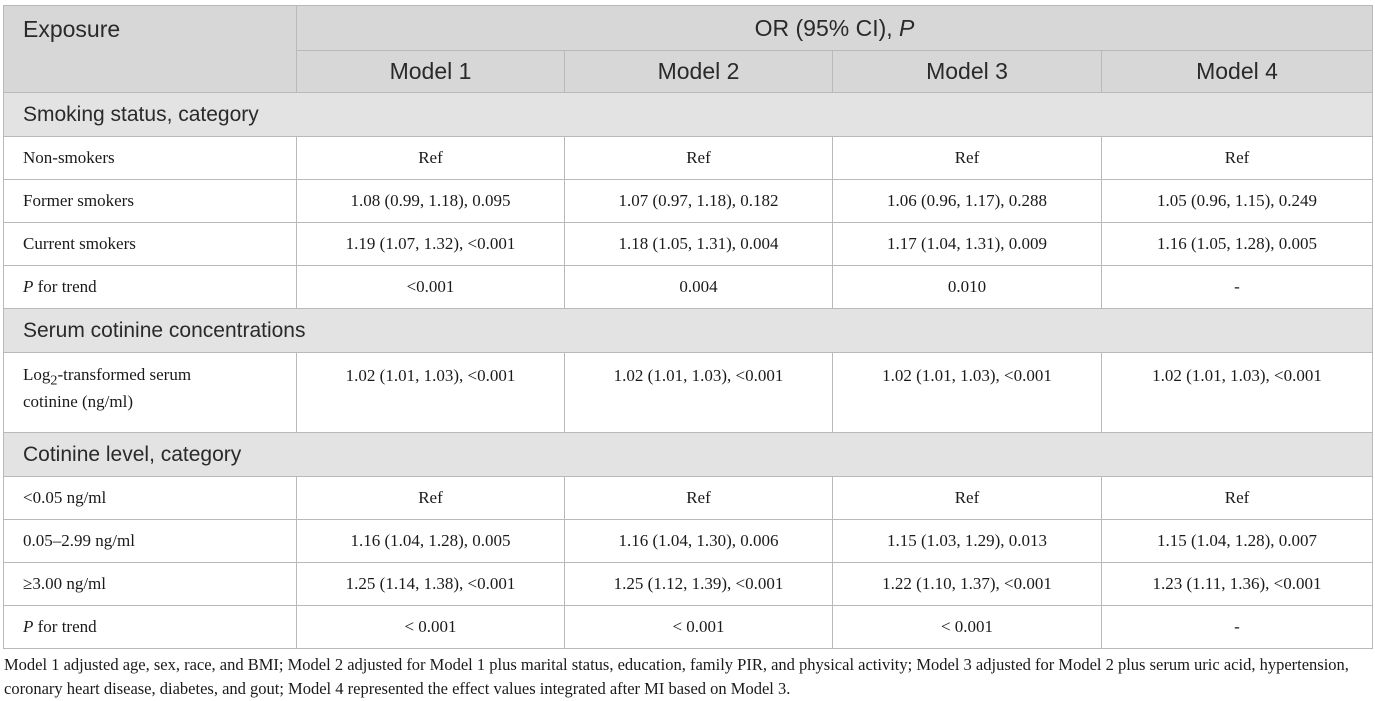  I want to click on cell-model-2: 1.25 (1.12, 1.39), <0.001, so click(698, 584).